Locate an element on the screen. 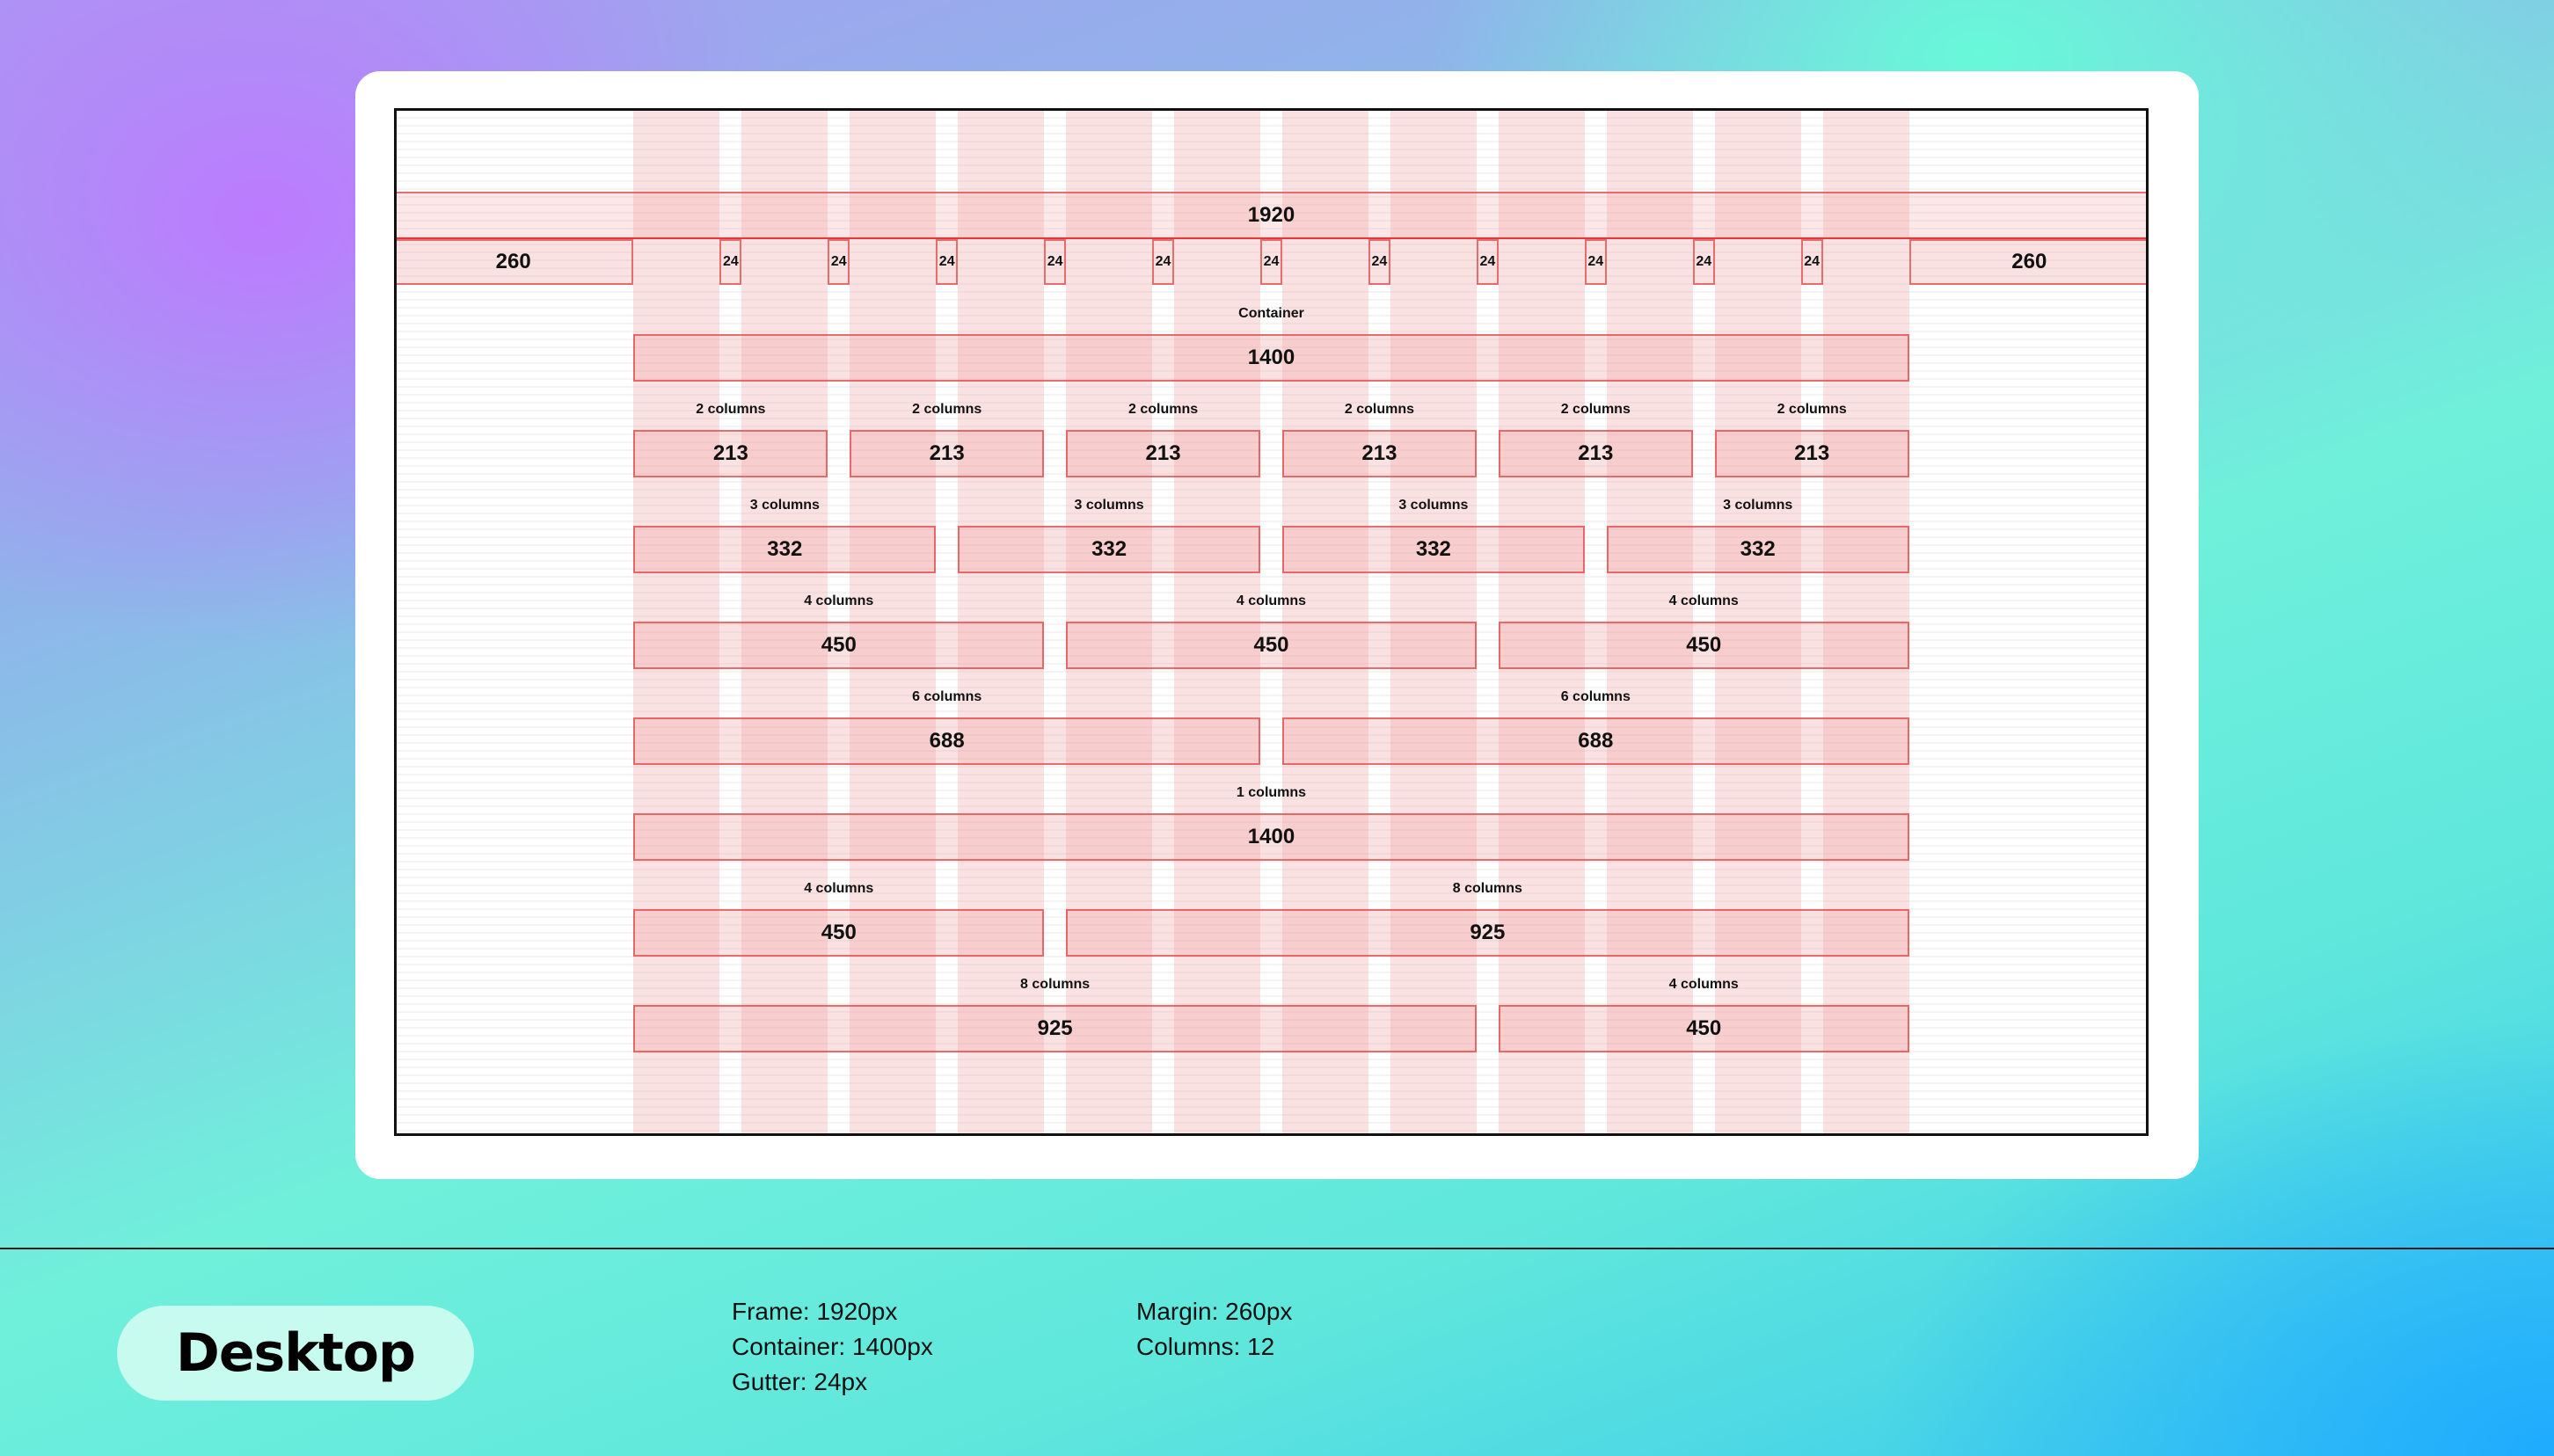 The height and width of the screenshot is (1456, 2554). spec-frame: Frame: 1920px is located at coordinates (815, 1311).